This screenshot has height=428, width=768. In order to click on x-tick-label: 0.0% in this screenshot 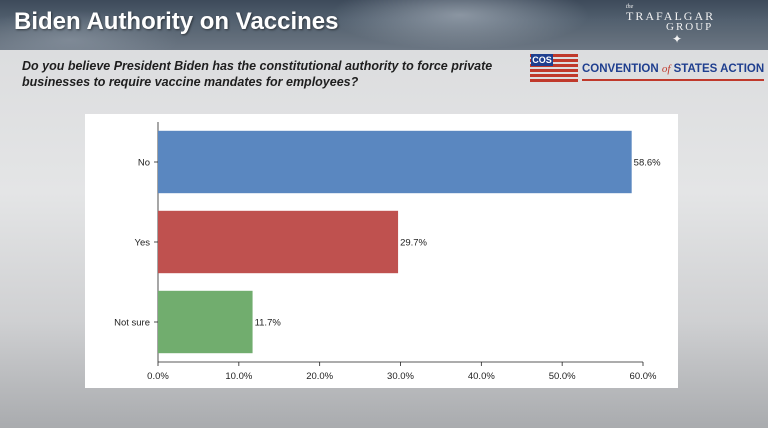, I will do `click(158, 376)`.